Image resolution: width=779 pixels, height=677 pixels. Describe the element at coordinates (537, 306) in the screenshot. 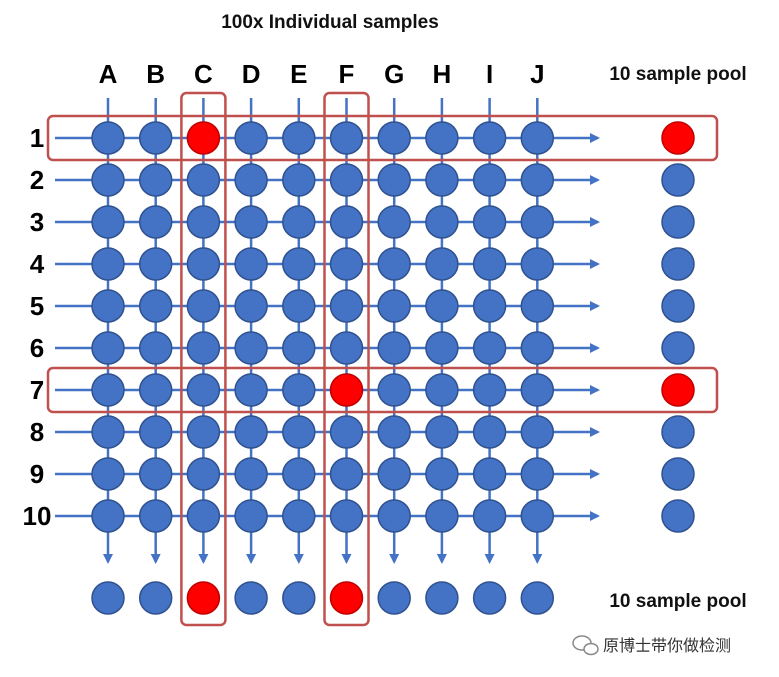

I see `sample-J5` at that location.